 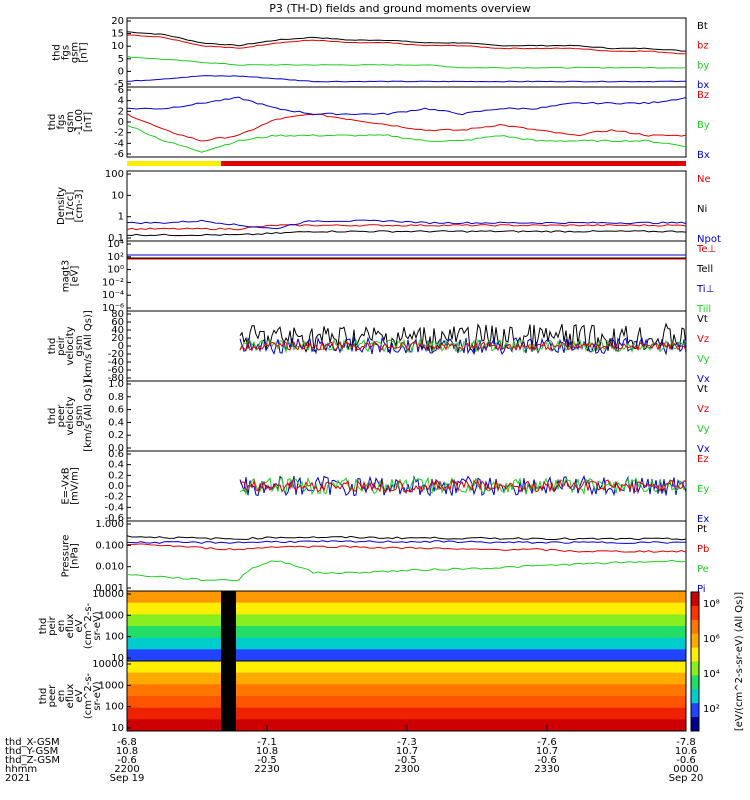 I want to click on y-tick-label: 0.010, so click(x=109, y=567).